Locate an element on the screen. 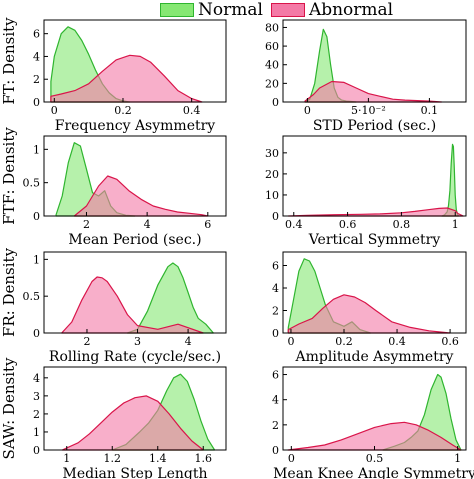  row-label-3: SAW: Density is located at coordinates (9, 408).